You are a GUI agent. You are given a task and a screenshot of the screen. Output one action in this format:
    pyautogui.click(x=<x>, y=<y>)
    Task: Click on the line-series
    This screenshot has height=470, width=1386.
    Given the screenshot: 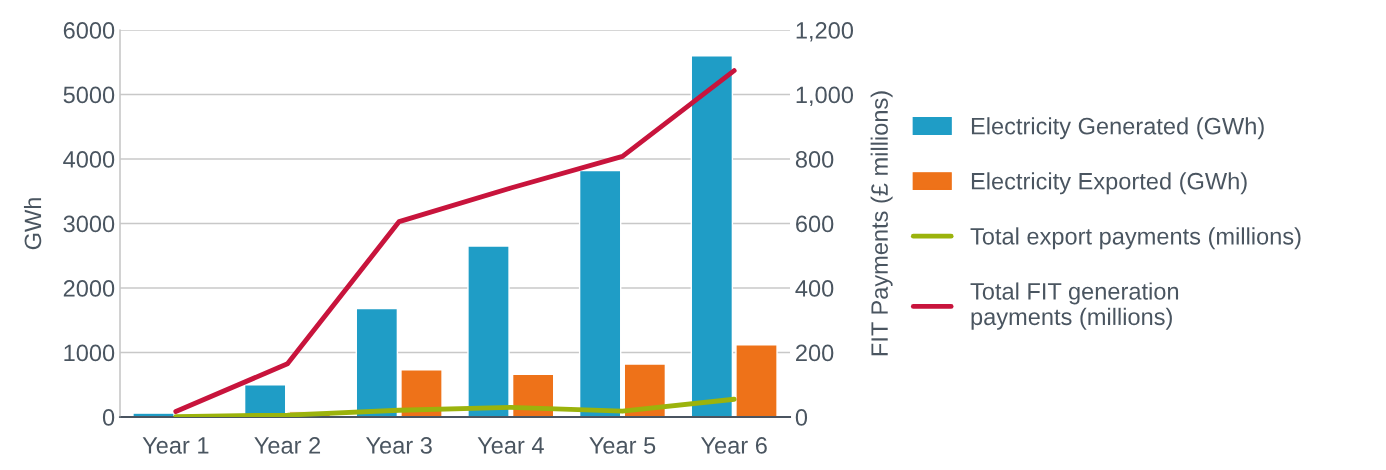 What is the action you would take?
    pyautogui.click(x=455, y=406)
    